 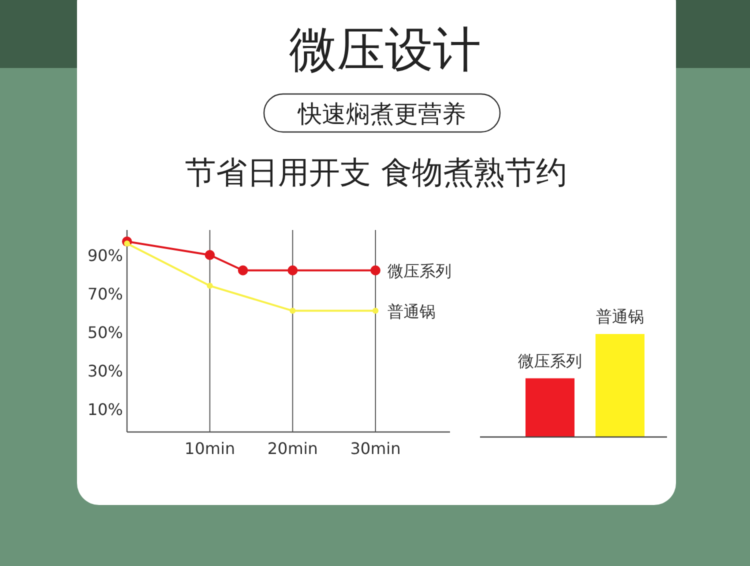 What do you see at coordinates (375, 448) in the screenshot?
I see `x-tick-label: 30min` at bounding box center [375, 448].